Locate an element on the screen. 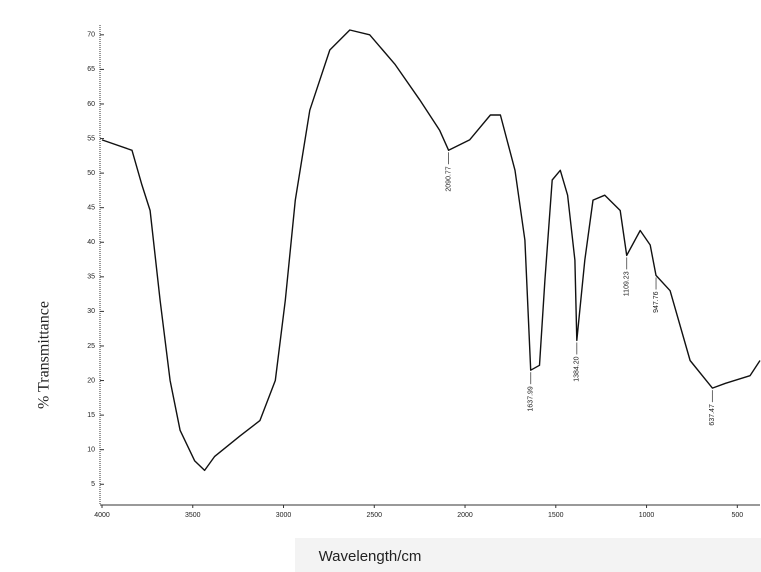 This screenshot has height=572, width=761. x-tick-label: 2000 is located at coordinates (465, 515).